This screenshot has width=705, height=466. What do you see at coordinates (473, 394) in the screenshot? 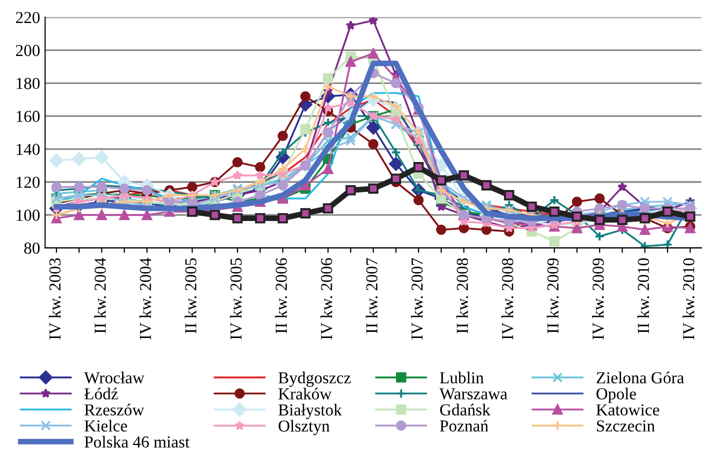
I see `legend-label: Warszawa` at bounding box center [473, 394].